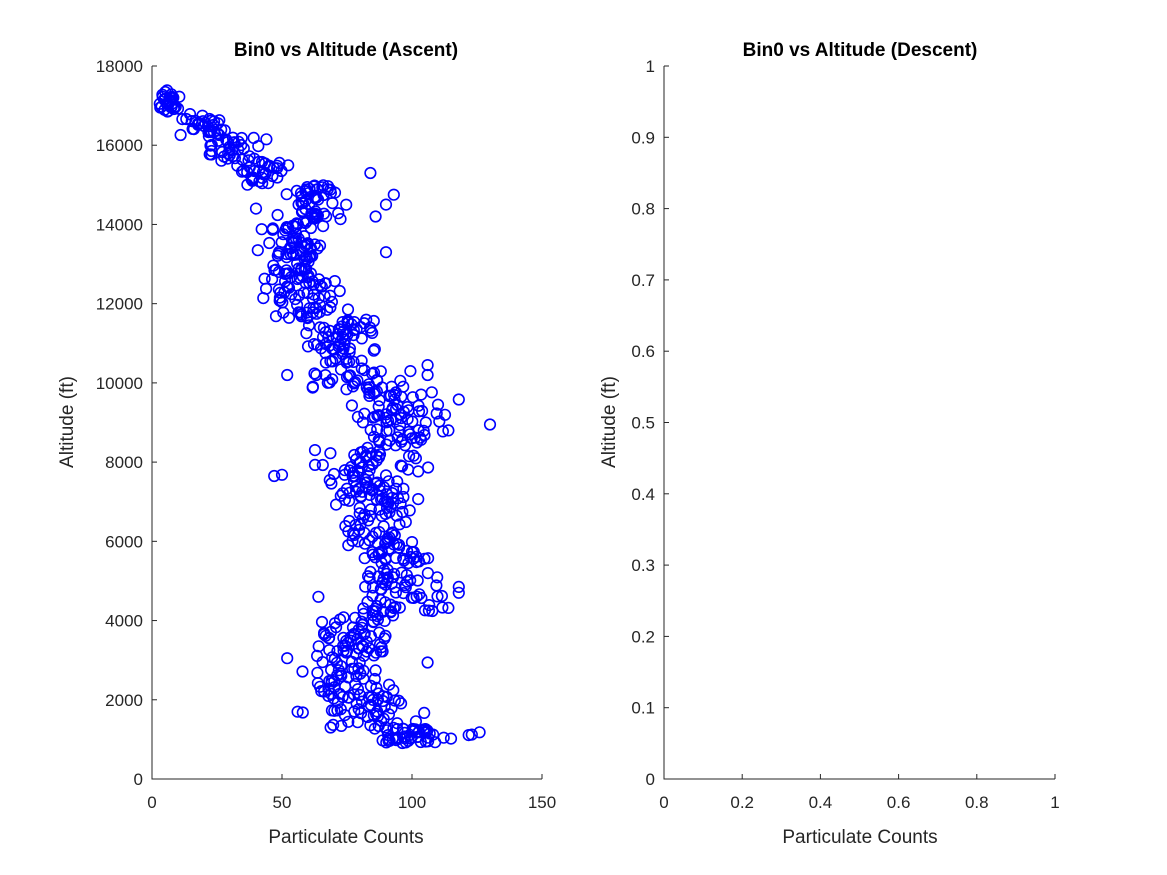 This screenshot has height=875, width=1167. What do you see at coordinates (643, 708) in the screenshot?
I see `y-tick-label: 0.1` at bounding box center [643, 708].